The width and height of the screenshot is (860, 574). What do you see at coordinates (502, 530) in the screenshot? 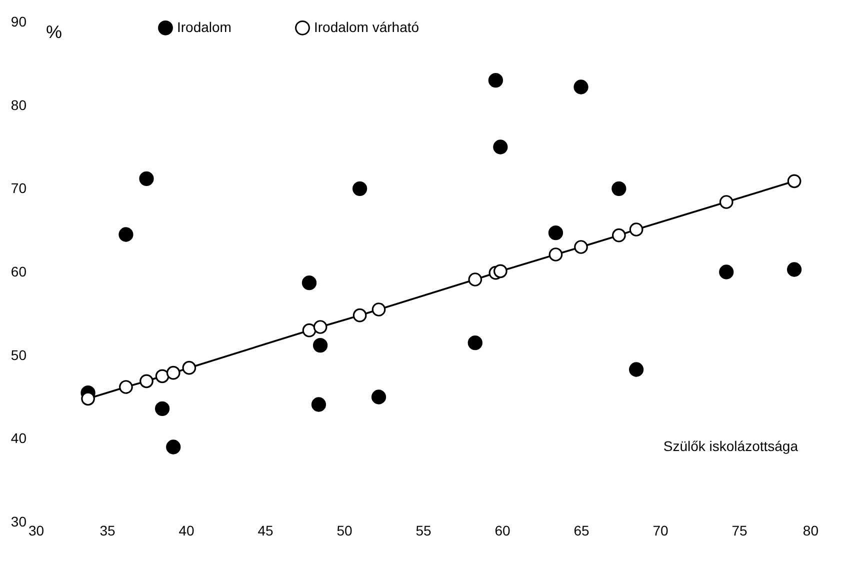
I see `x-tick-label: 60` at bounding box center [502, 530].